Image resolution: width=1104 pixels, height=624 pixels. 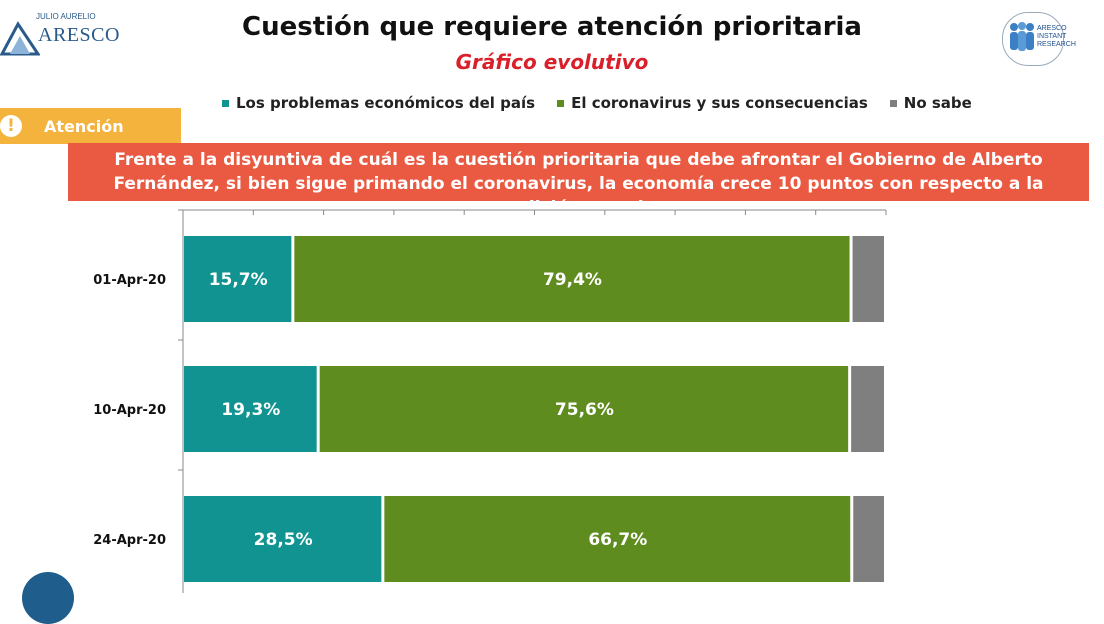 What do you see at coordinates (66, 16) in the screenshot?
I see `logo-small-text: JULIO AURELIO` at bounding box center [66, 16].